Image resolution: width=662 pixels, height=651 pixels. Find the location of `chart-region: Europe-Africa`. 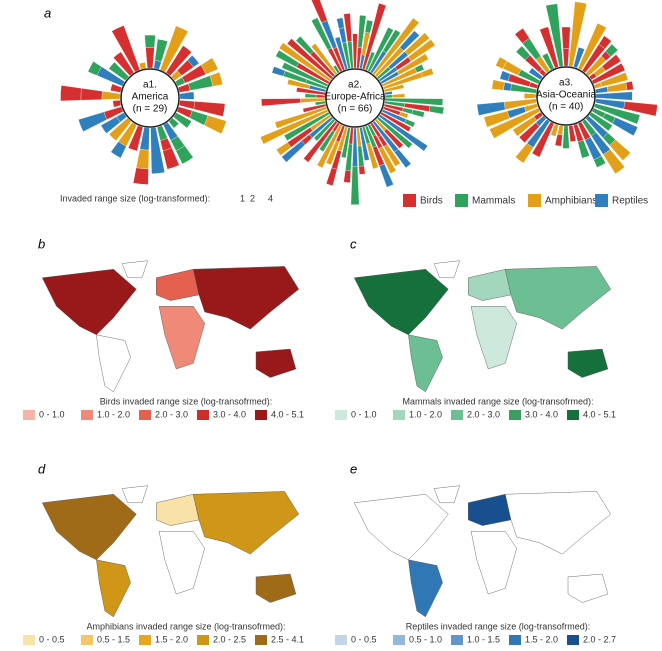

chart-region: Europe-Africa is located at coordinates (355, 97).